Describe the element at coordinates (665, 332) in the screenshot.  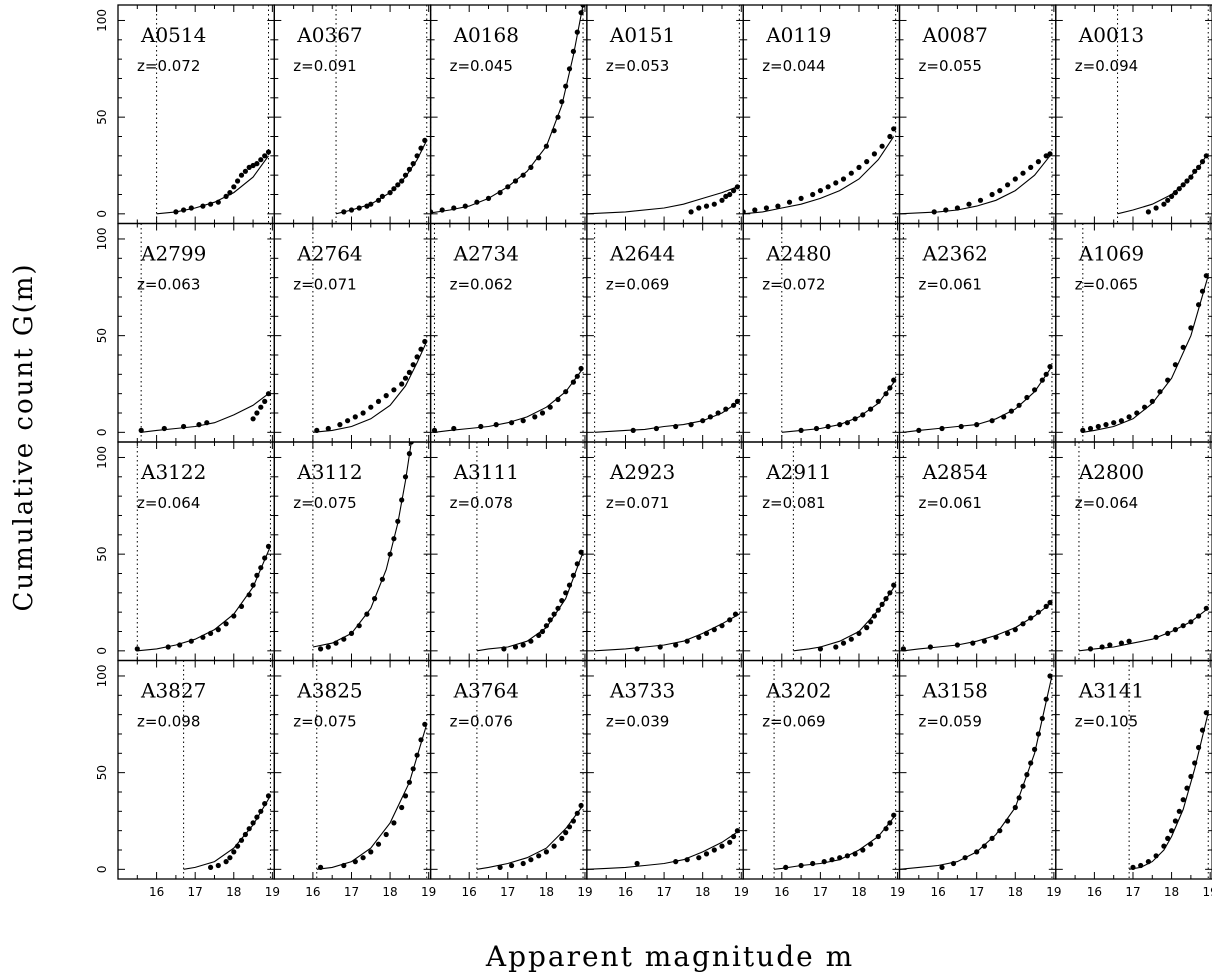
I see `panel-A2644: A2644 z=0.069` at that location.